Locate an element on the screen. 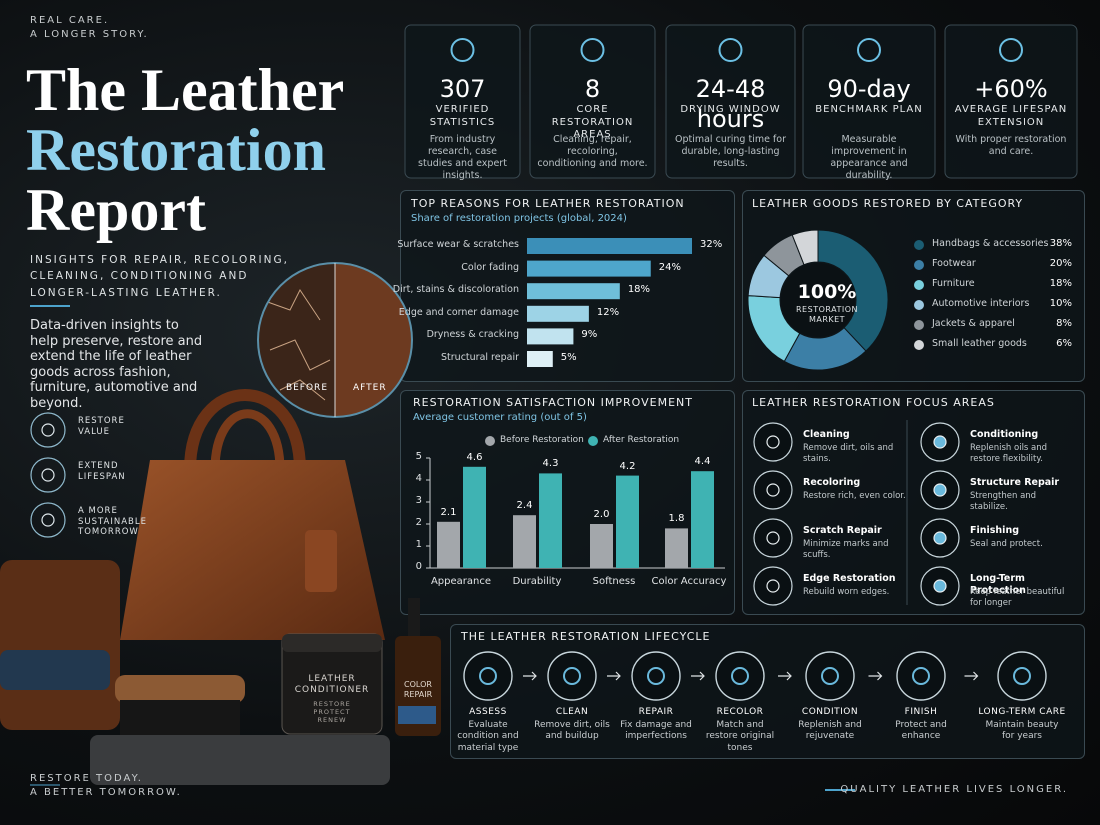  value-label: 4.2 is located at coordinates (627, 466).